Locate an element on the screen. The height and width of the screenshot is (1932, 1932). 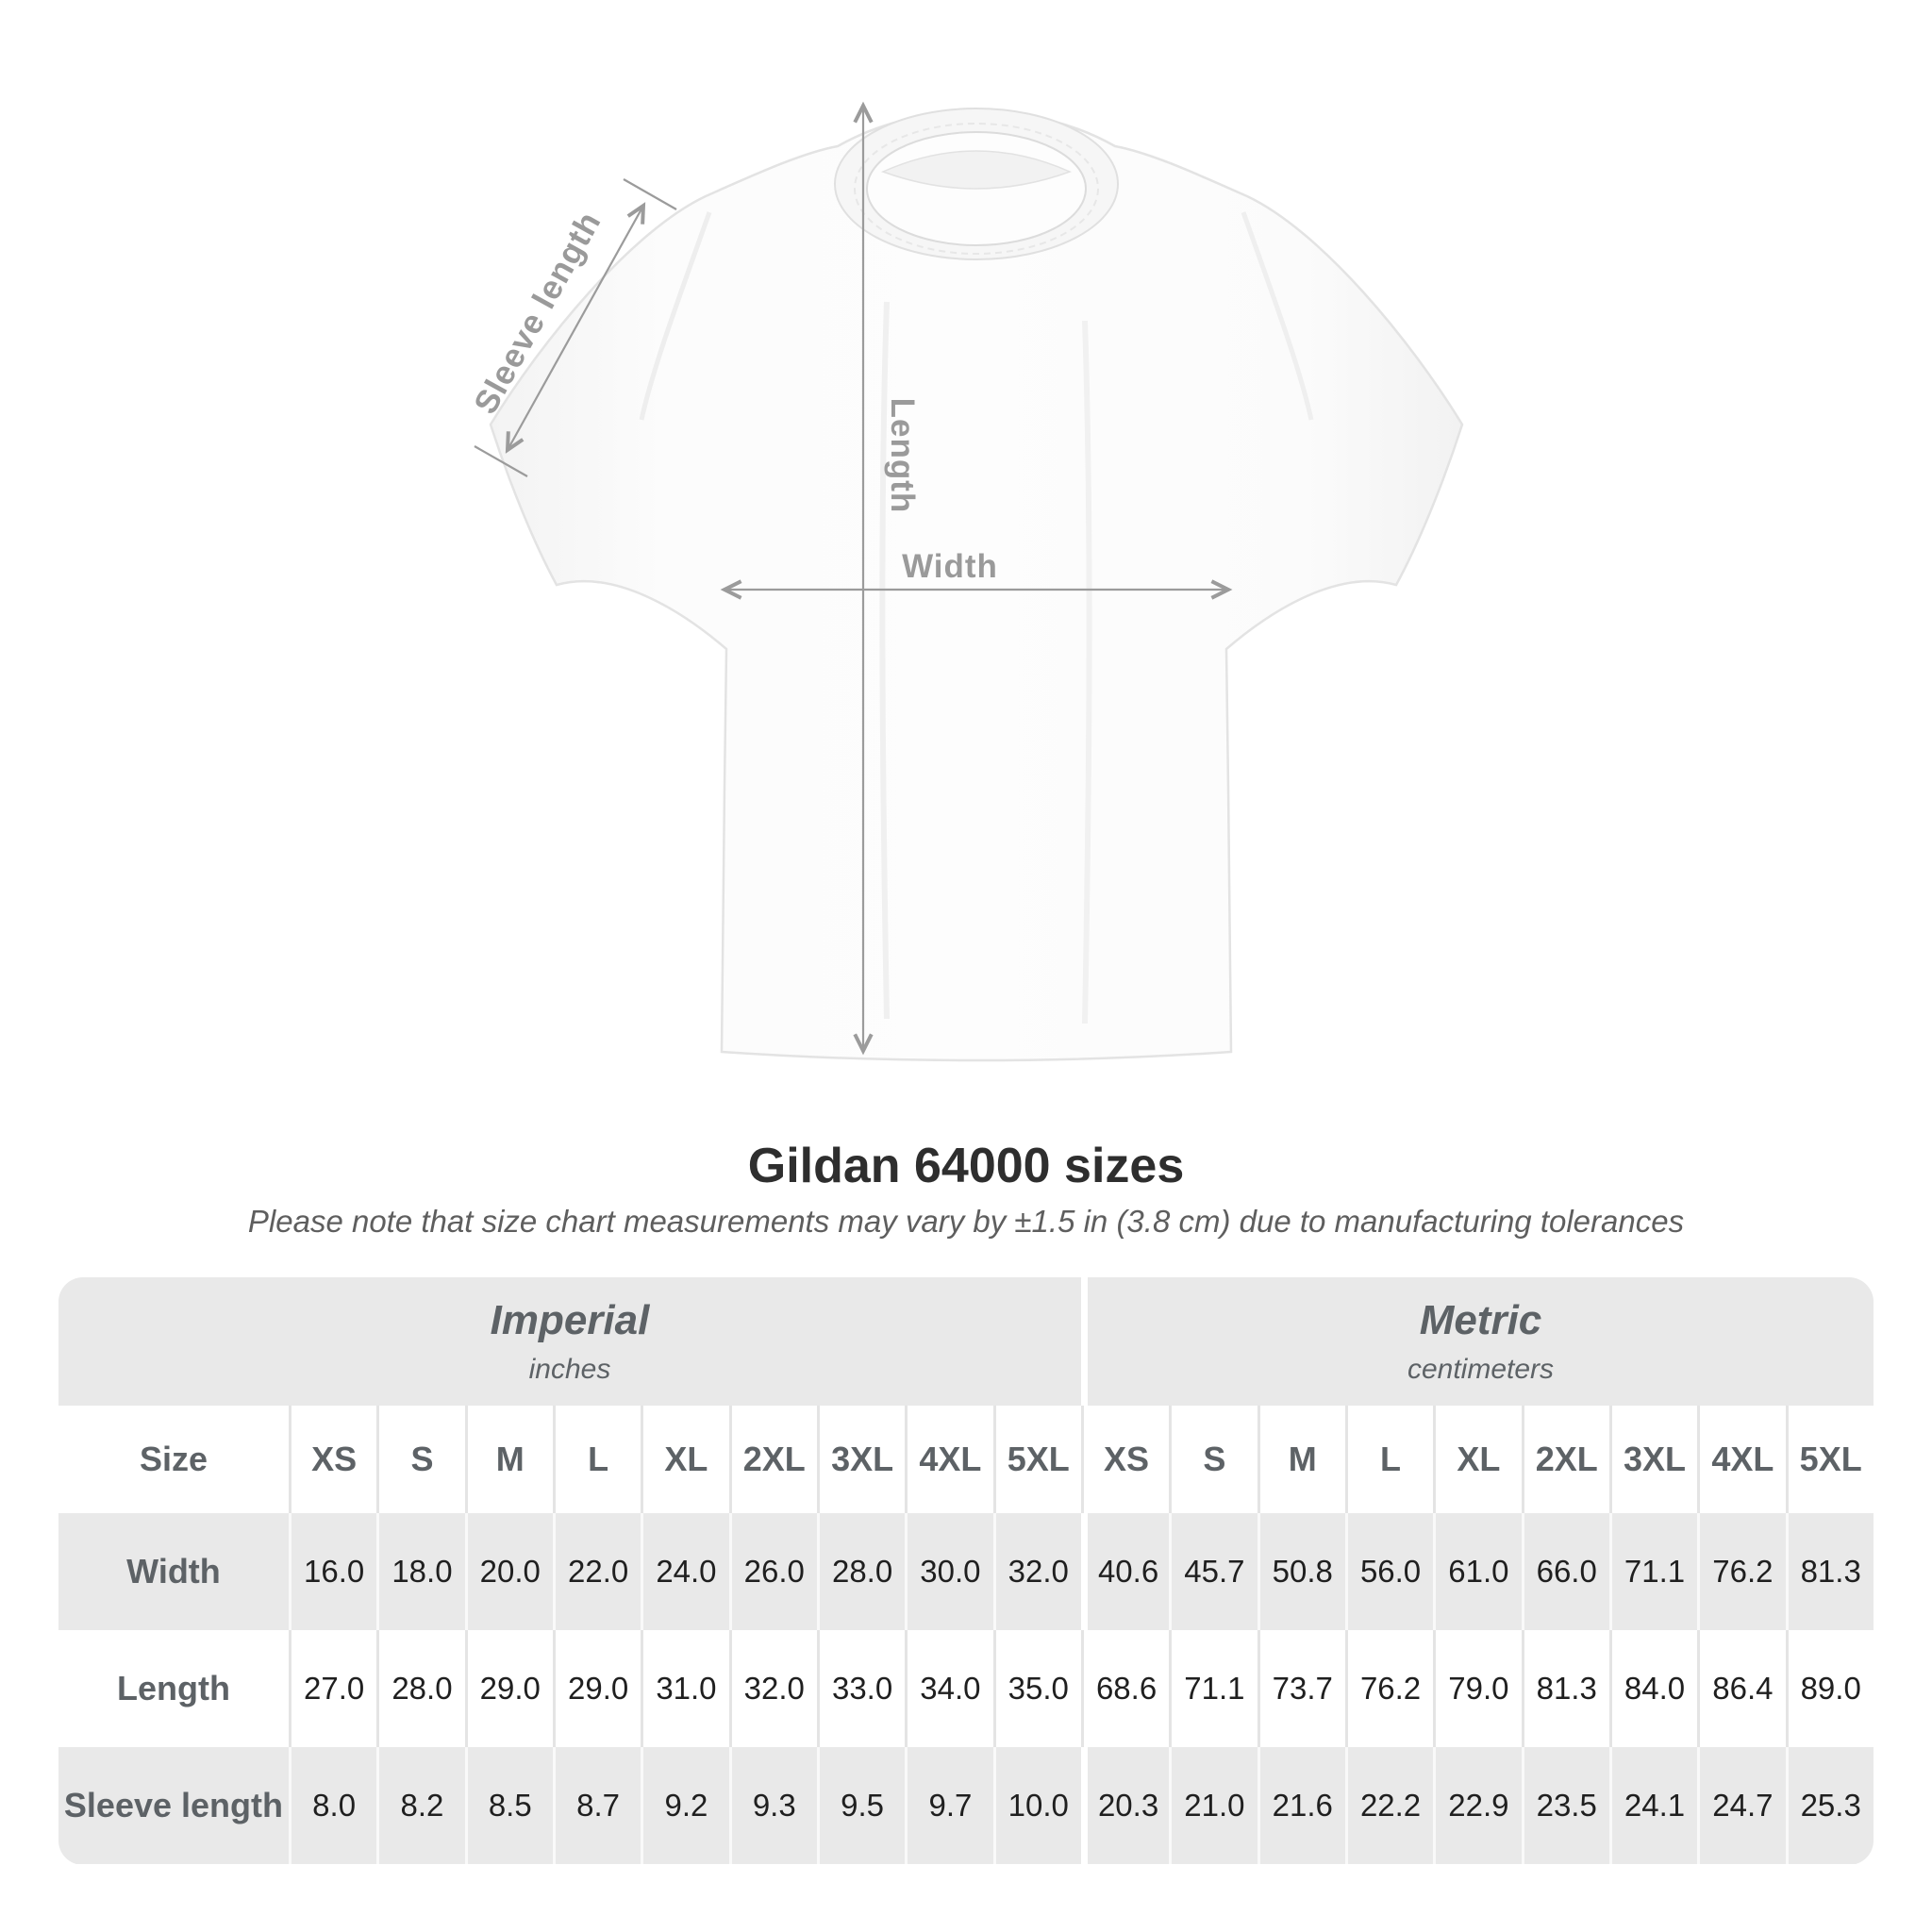
row-label-cell: Sleeve length is located at coordinates (174, 1806).